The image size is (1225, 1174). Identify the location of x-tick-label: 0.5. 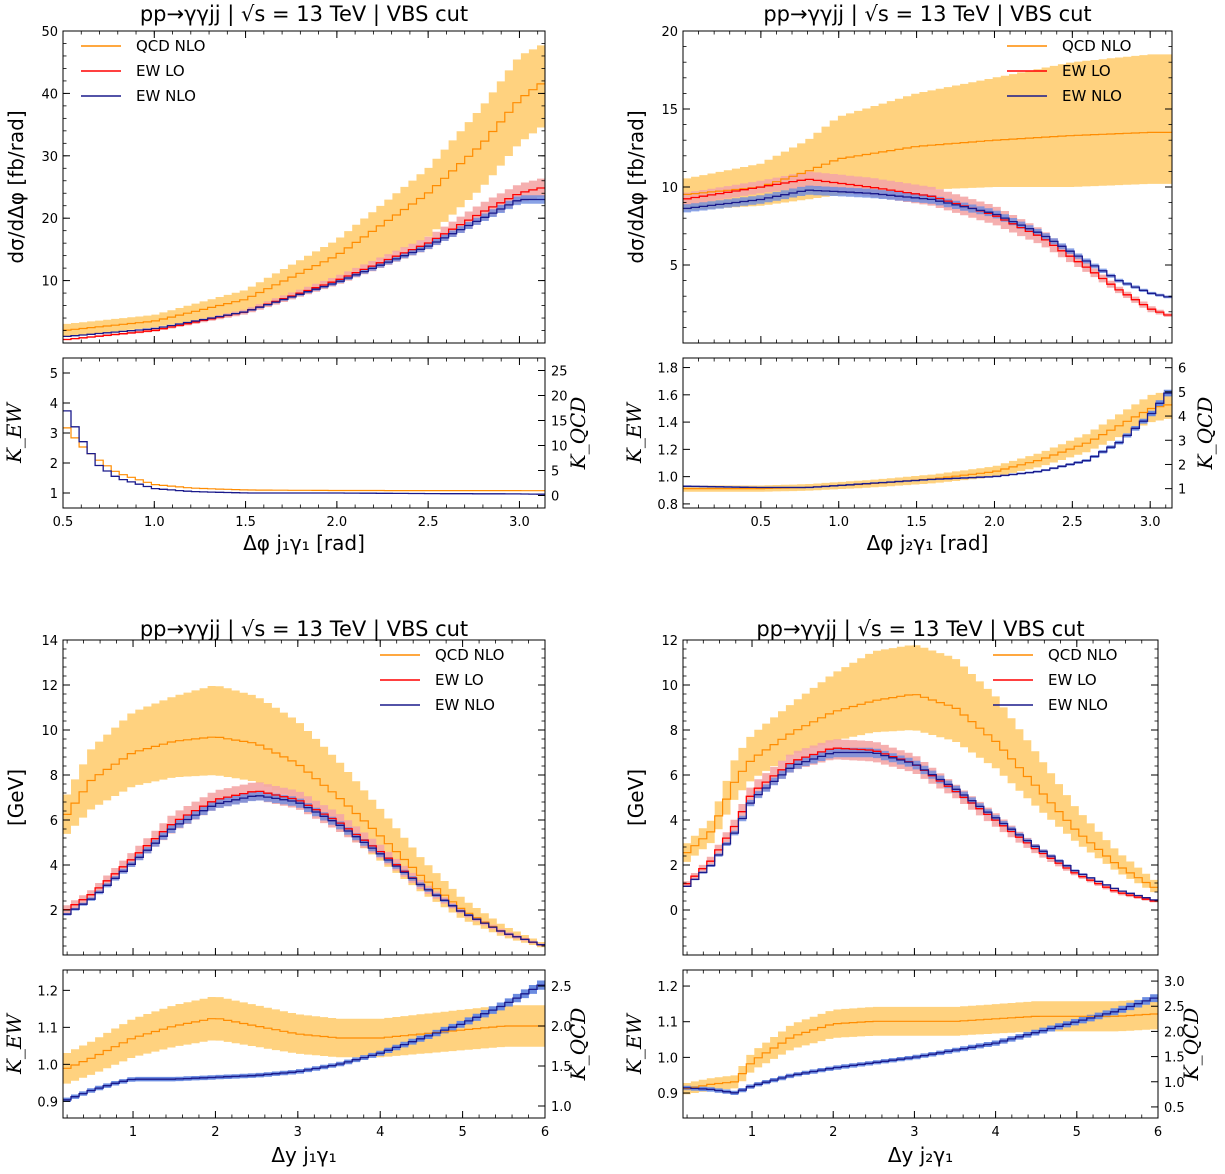
(761, 522).